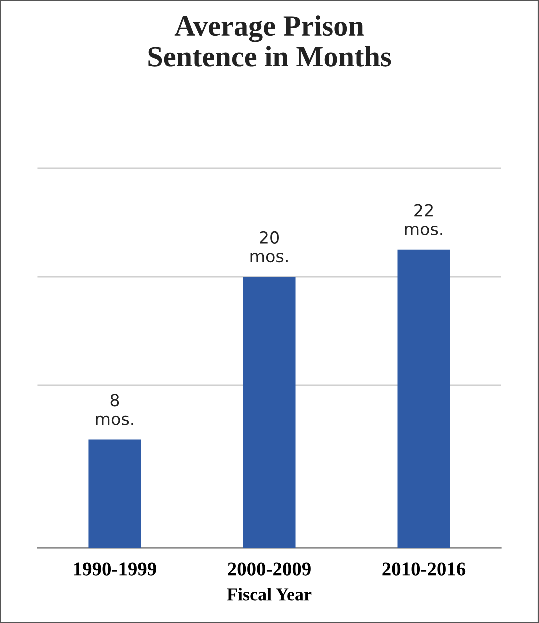  Describe the element at coordinates (269, 594) in the screenshot. I see `x-axis-title: Fiscal Year` at that location.